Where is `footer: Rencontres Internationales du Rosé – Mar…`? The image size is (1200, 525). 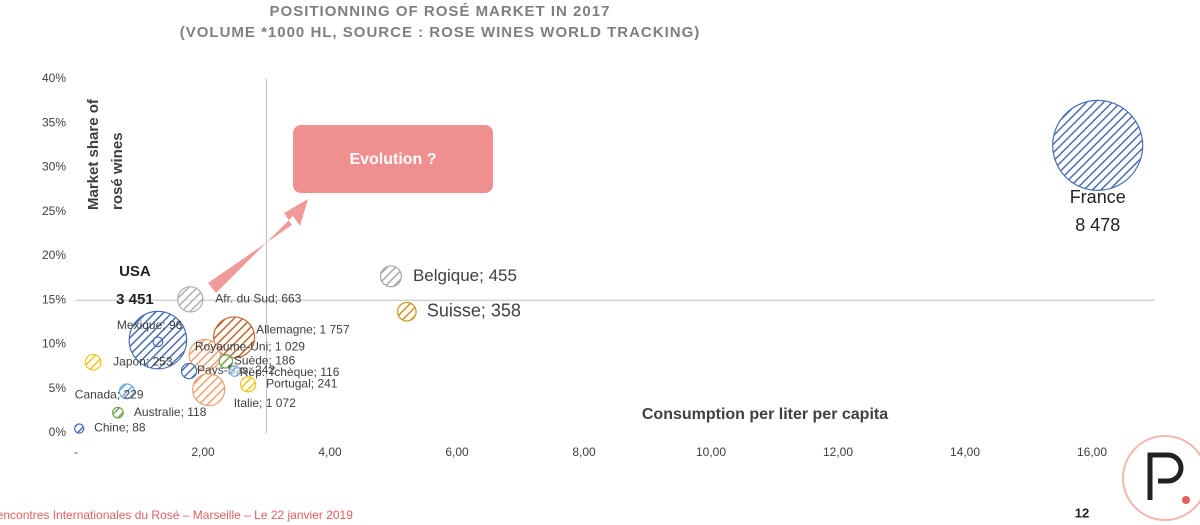 footer: Rencontres Internationales du Rosé – Mar… is located at coordinates (176, 515).